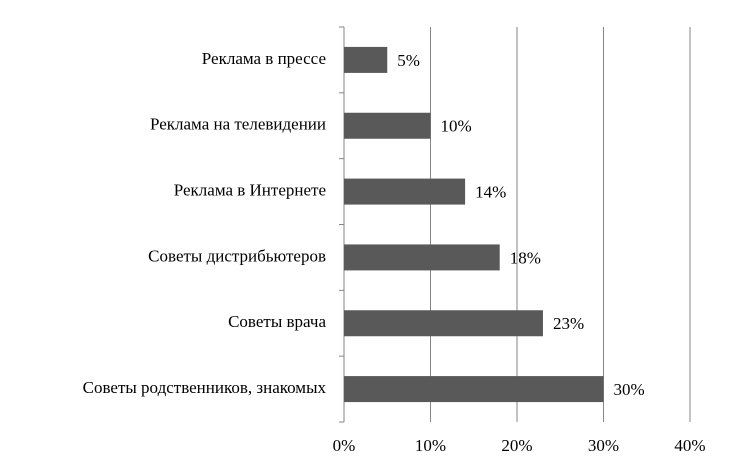  What do you see at coordinates (205, 387) in the screenshot?
I see `y-tick-label: Советы родственников, знакомых` at bounding box center [205, 387].